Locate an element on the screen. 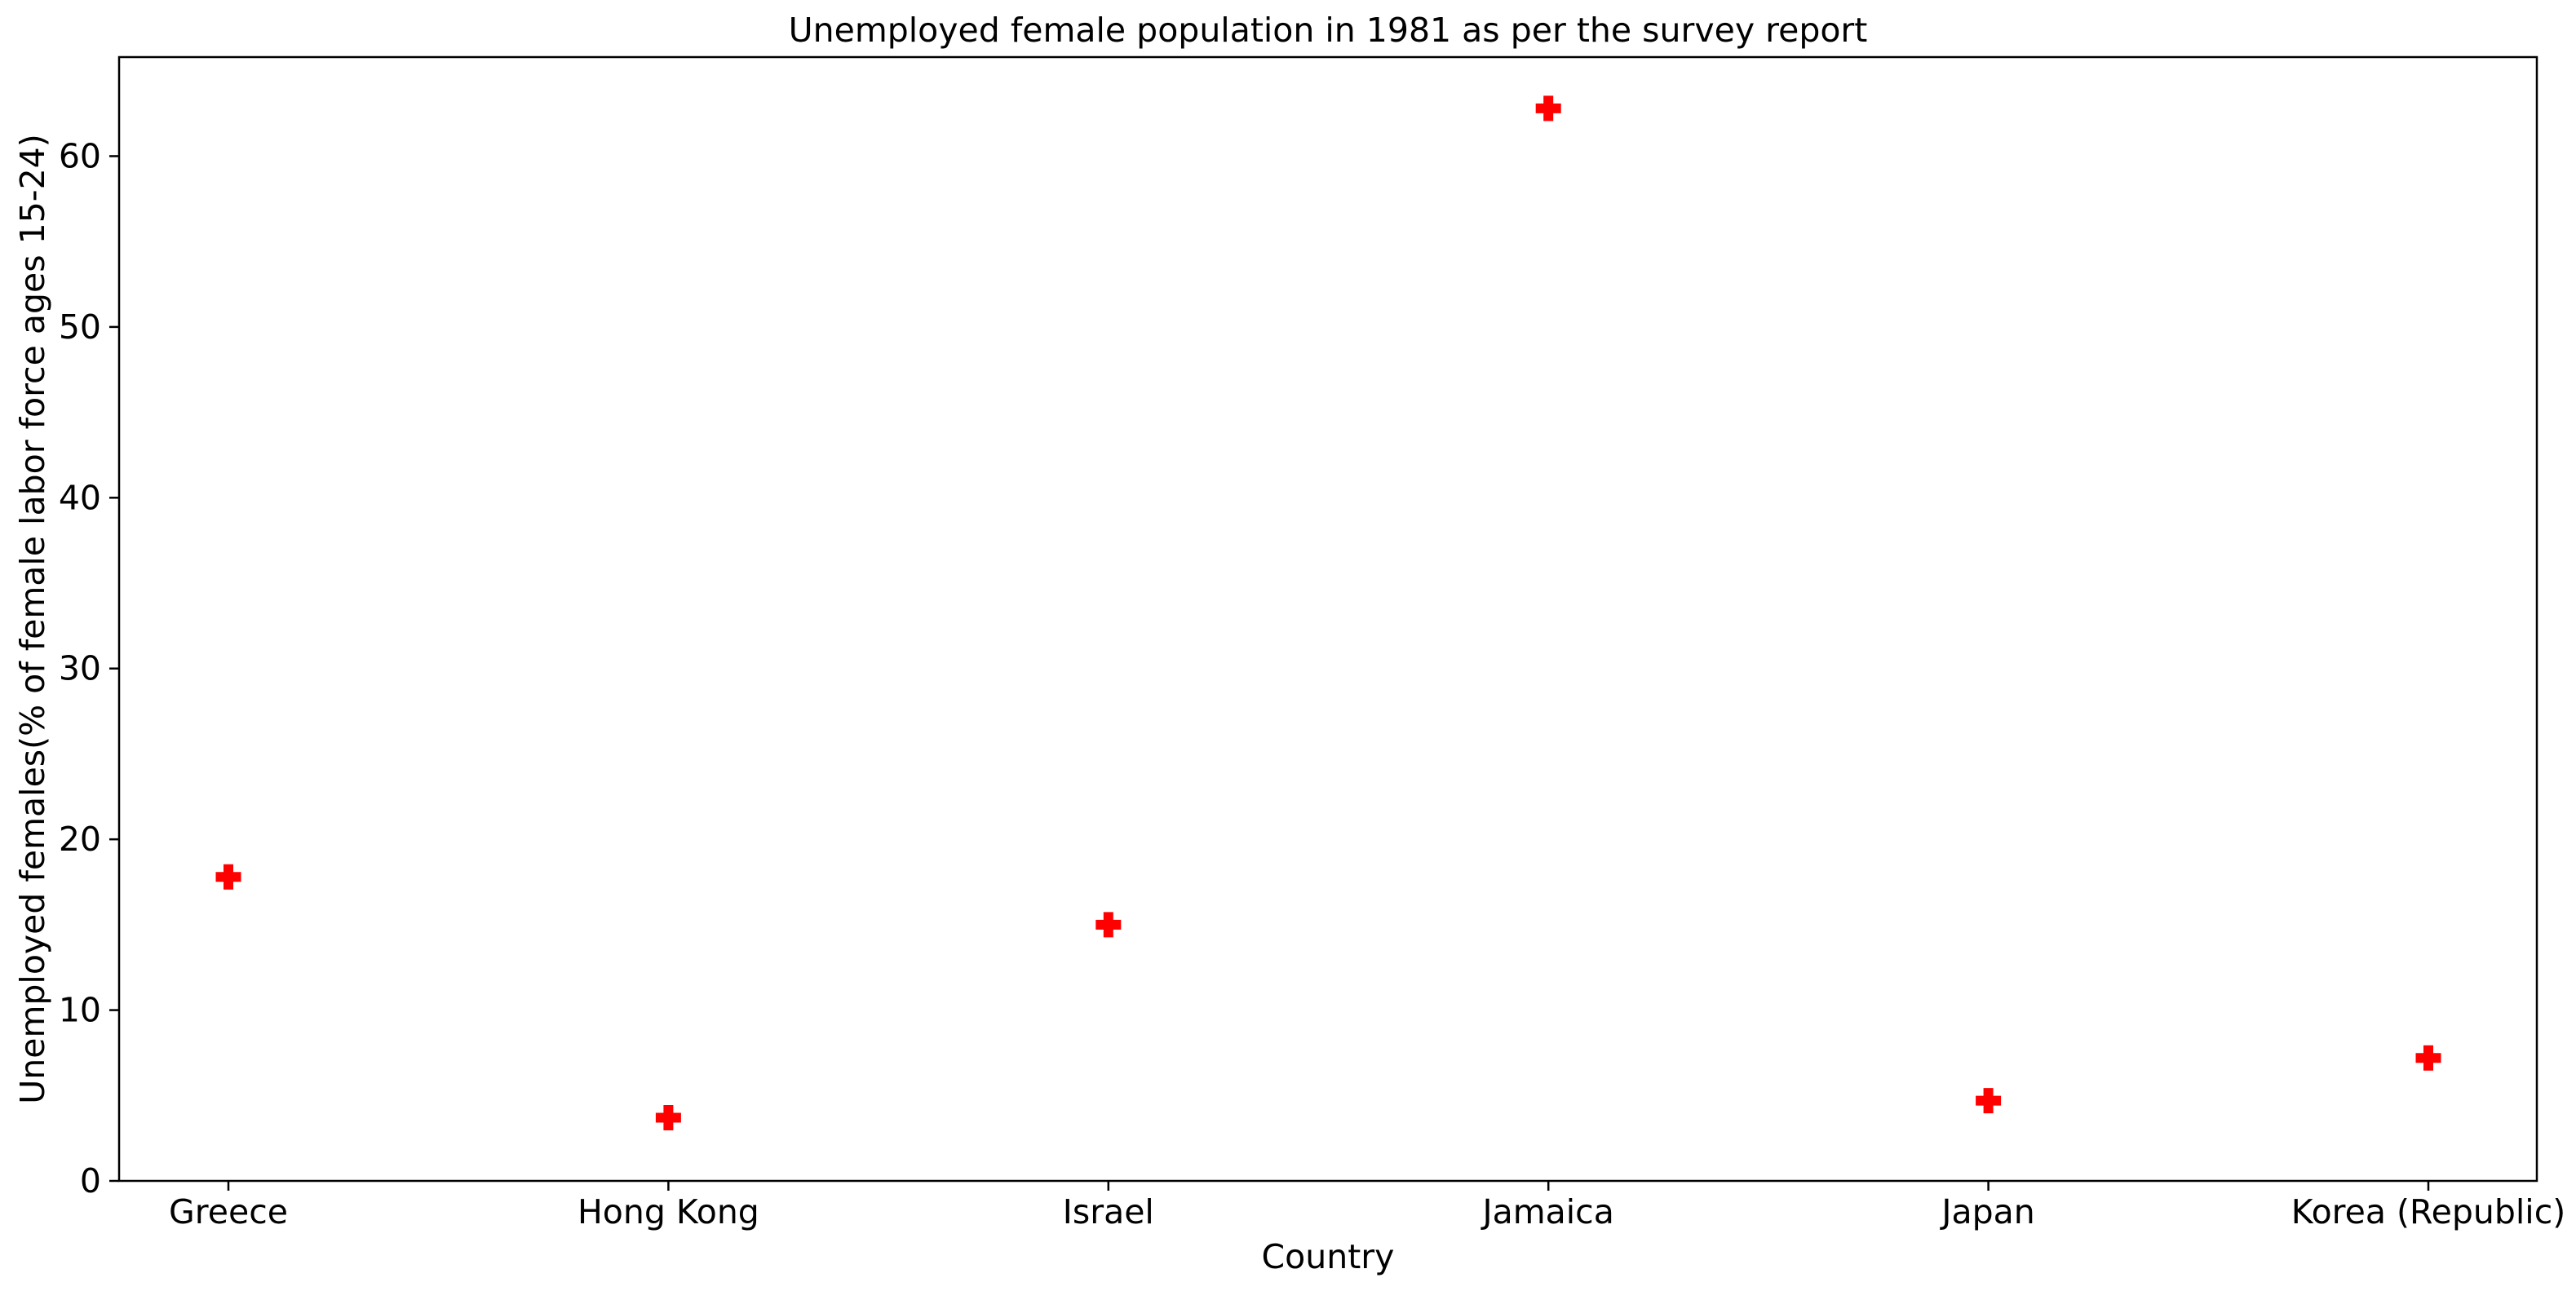 This screenshot has height=1291, width=2576. y-tick-label: 40 is located at coordinates (80, 497).